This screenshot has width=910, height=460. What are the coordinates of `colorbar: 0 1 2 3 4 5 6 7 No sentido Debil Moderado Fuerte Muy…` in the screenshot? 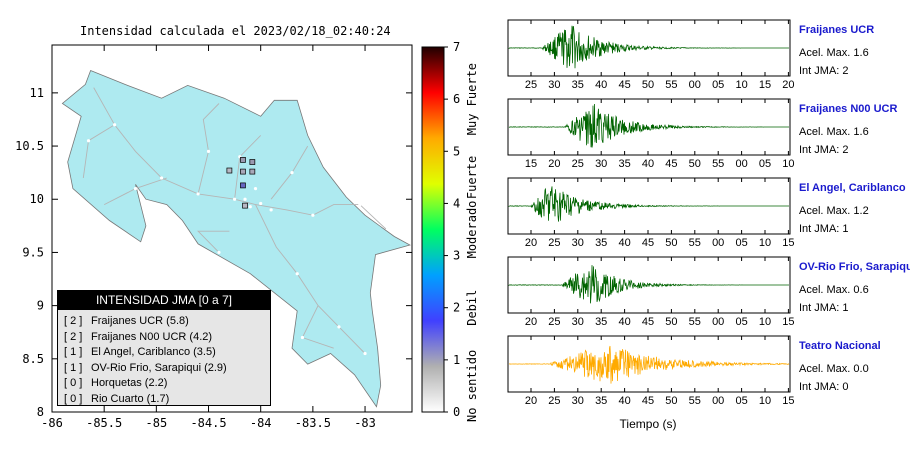 It's located at (450, 231).